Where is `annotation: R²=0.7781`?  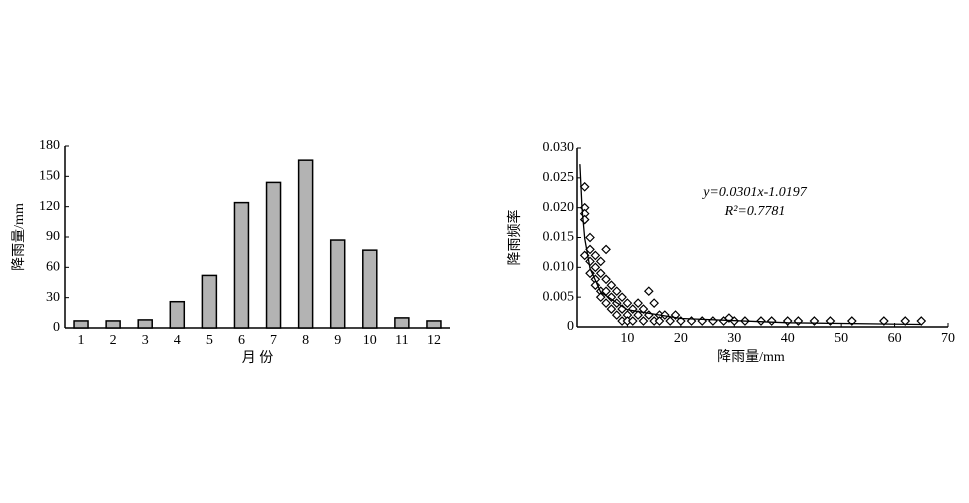 annotation: R²=0.7781 is located at coordinates (755, 211).